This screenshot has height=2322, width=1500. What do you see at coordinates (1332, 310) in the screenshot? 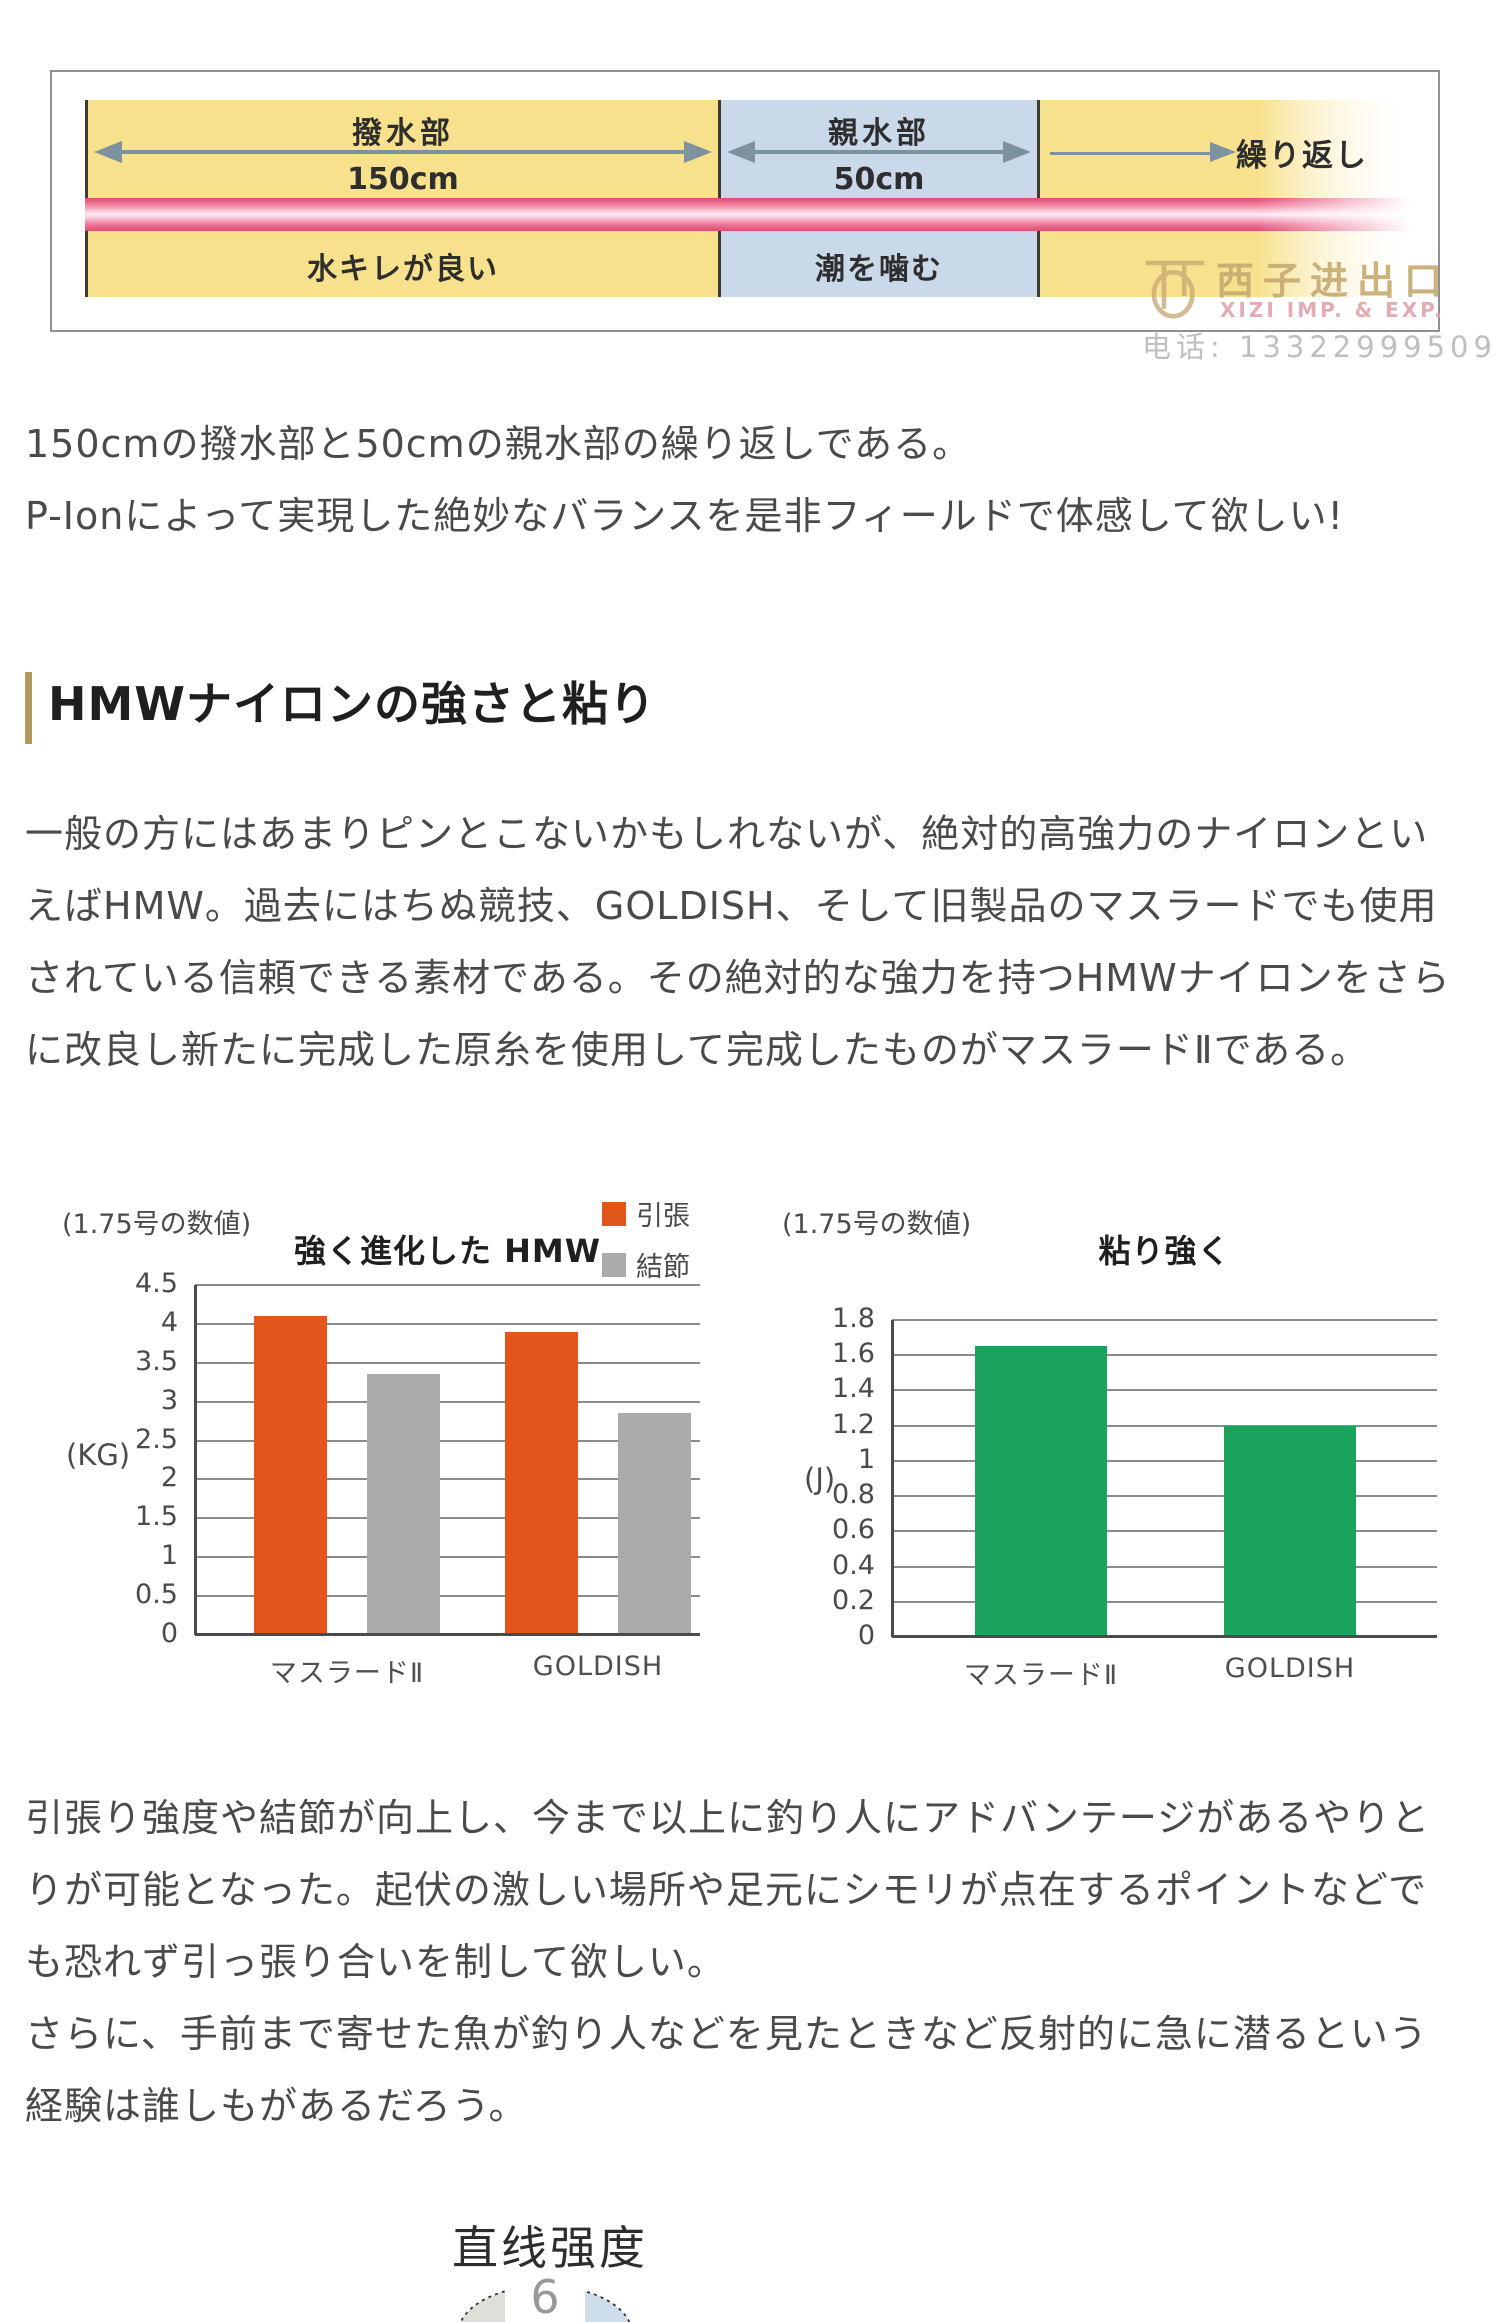
I see `watermark-company-en: XIZI IMP. & EXP.` at bounding box center [1332, 310].